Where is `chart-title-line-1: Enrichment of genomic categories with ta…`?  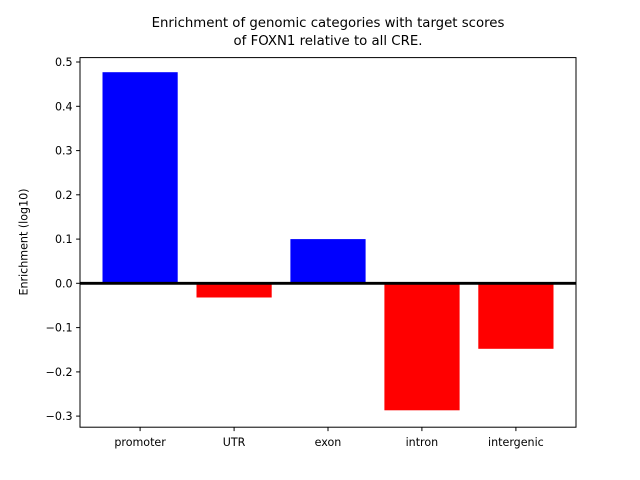 chart-title-line-1: Enrichment of genomic categories with ta… is located at coordinates (328, 23).